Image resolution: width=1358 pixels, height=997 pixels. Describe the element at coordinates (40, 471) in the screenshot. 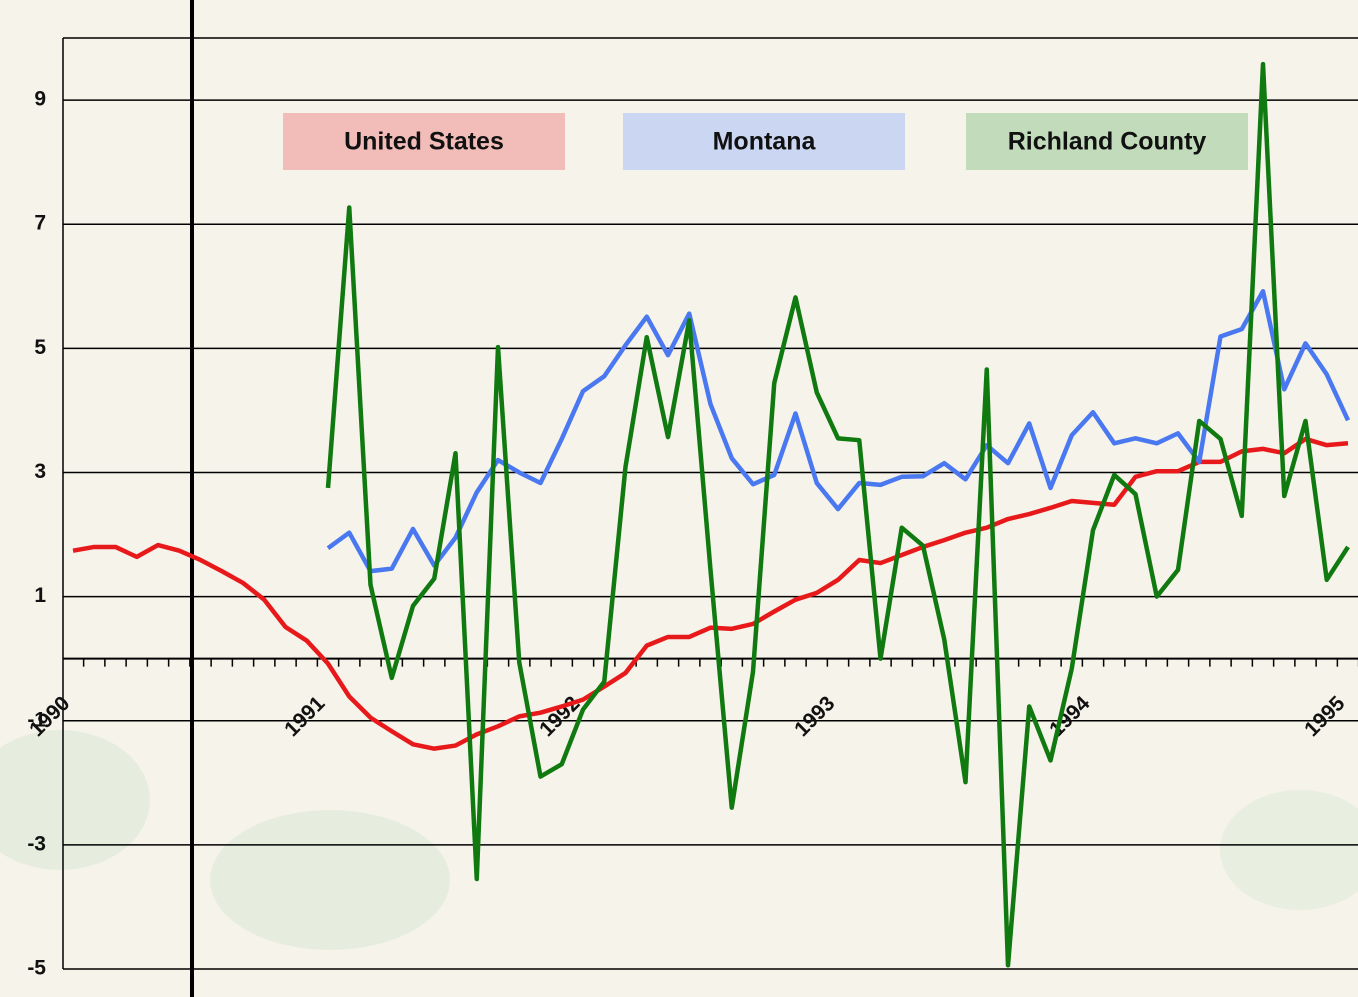

I see `y-tick-label: 3` at that location.